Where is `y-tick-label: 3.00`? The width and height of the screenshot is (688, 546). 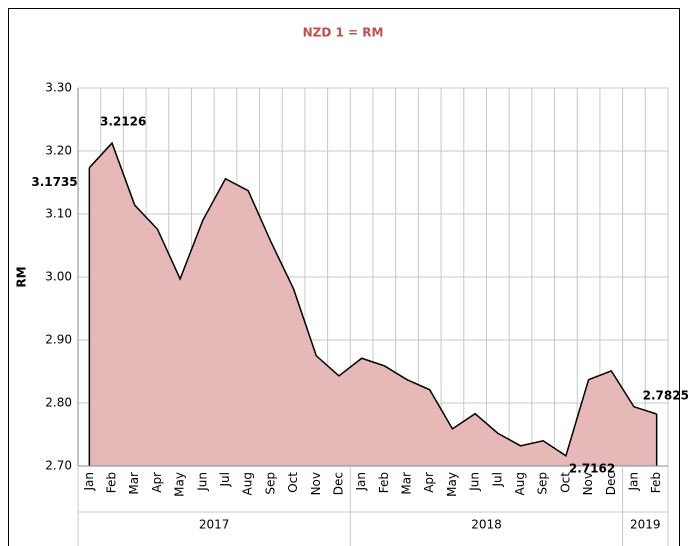
y-tick-label: 3.00 is located at coordinates (58, 277).